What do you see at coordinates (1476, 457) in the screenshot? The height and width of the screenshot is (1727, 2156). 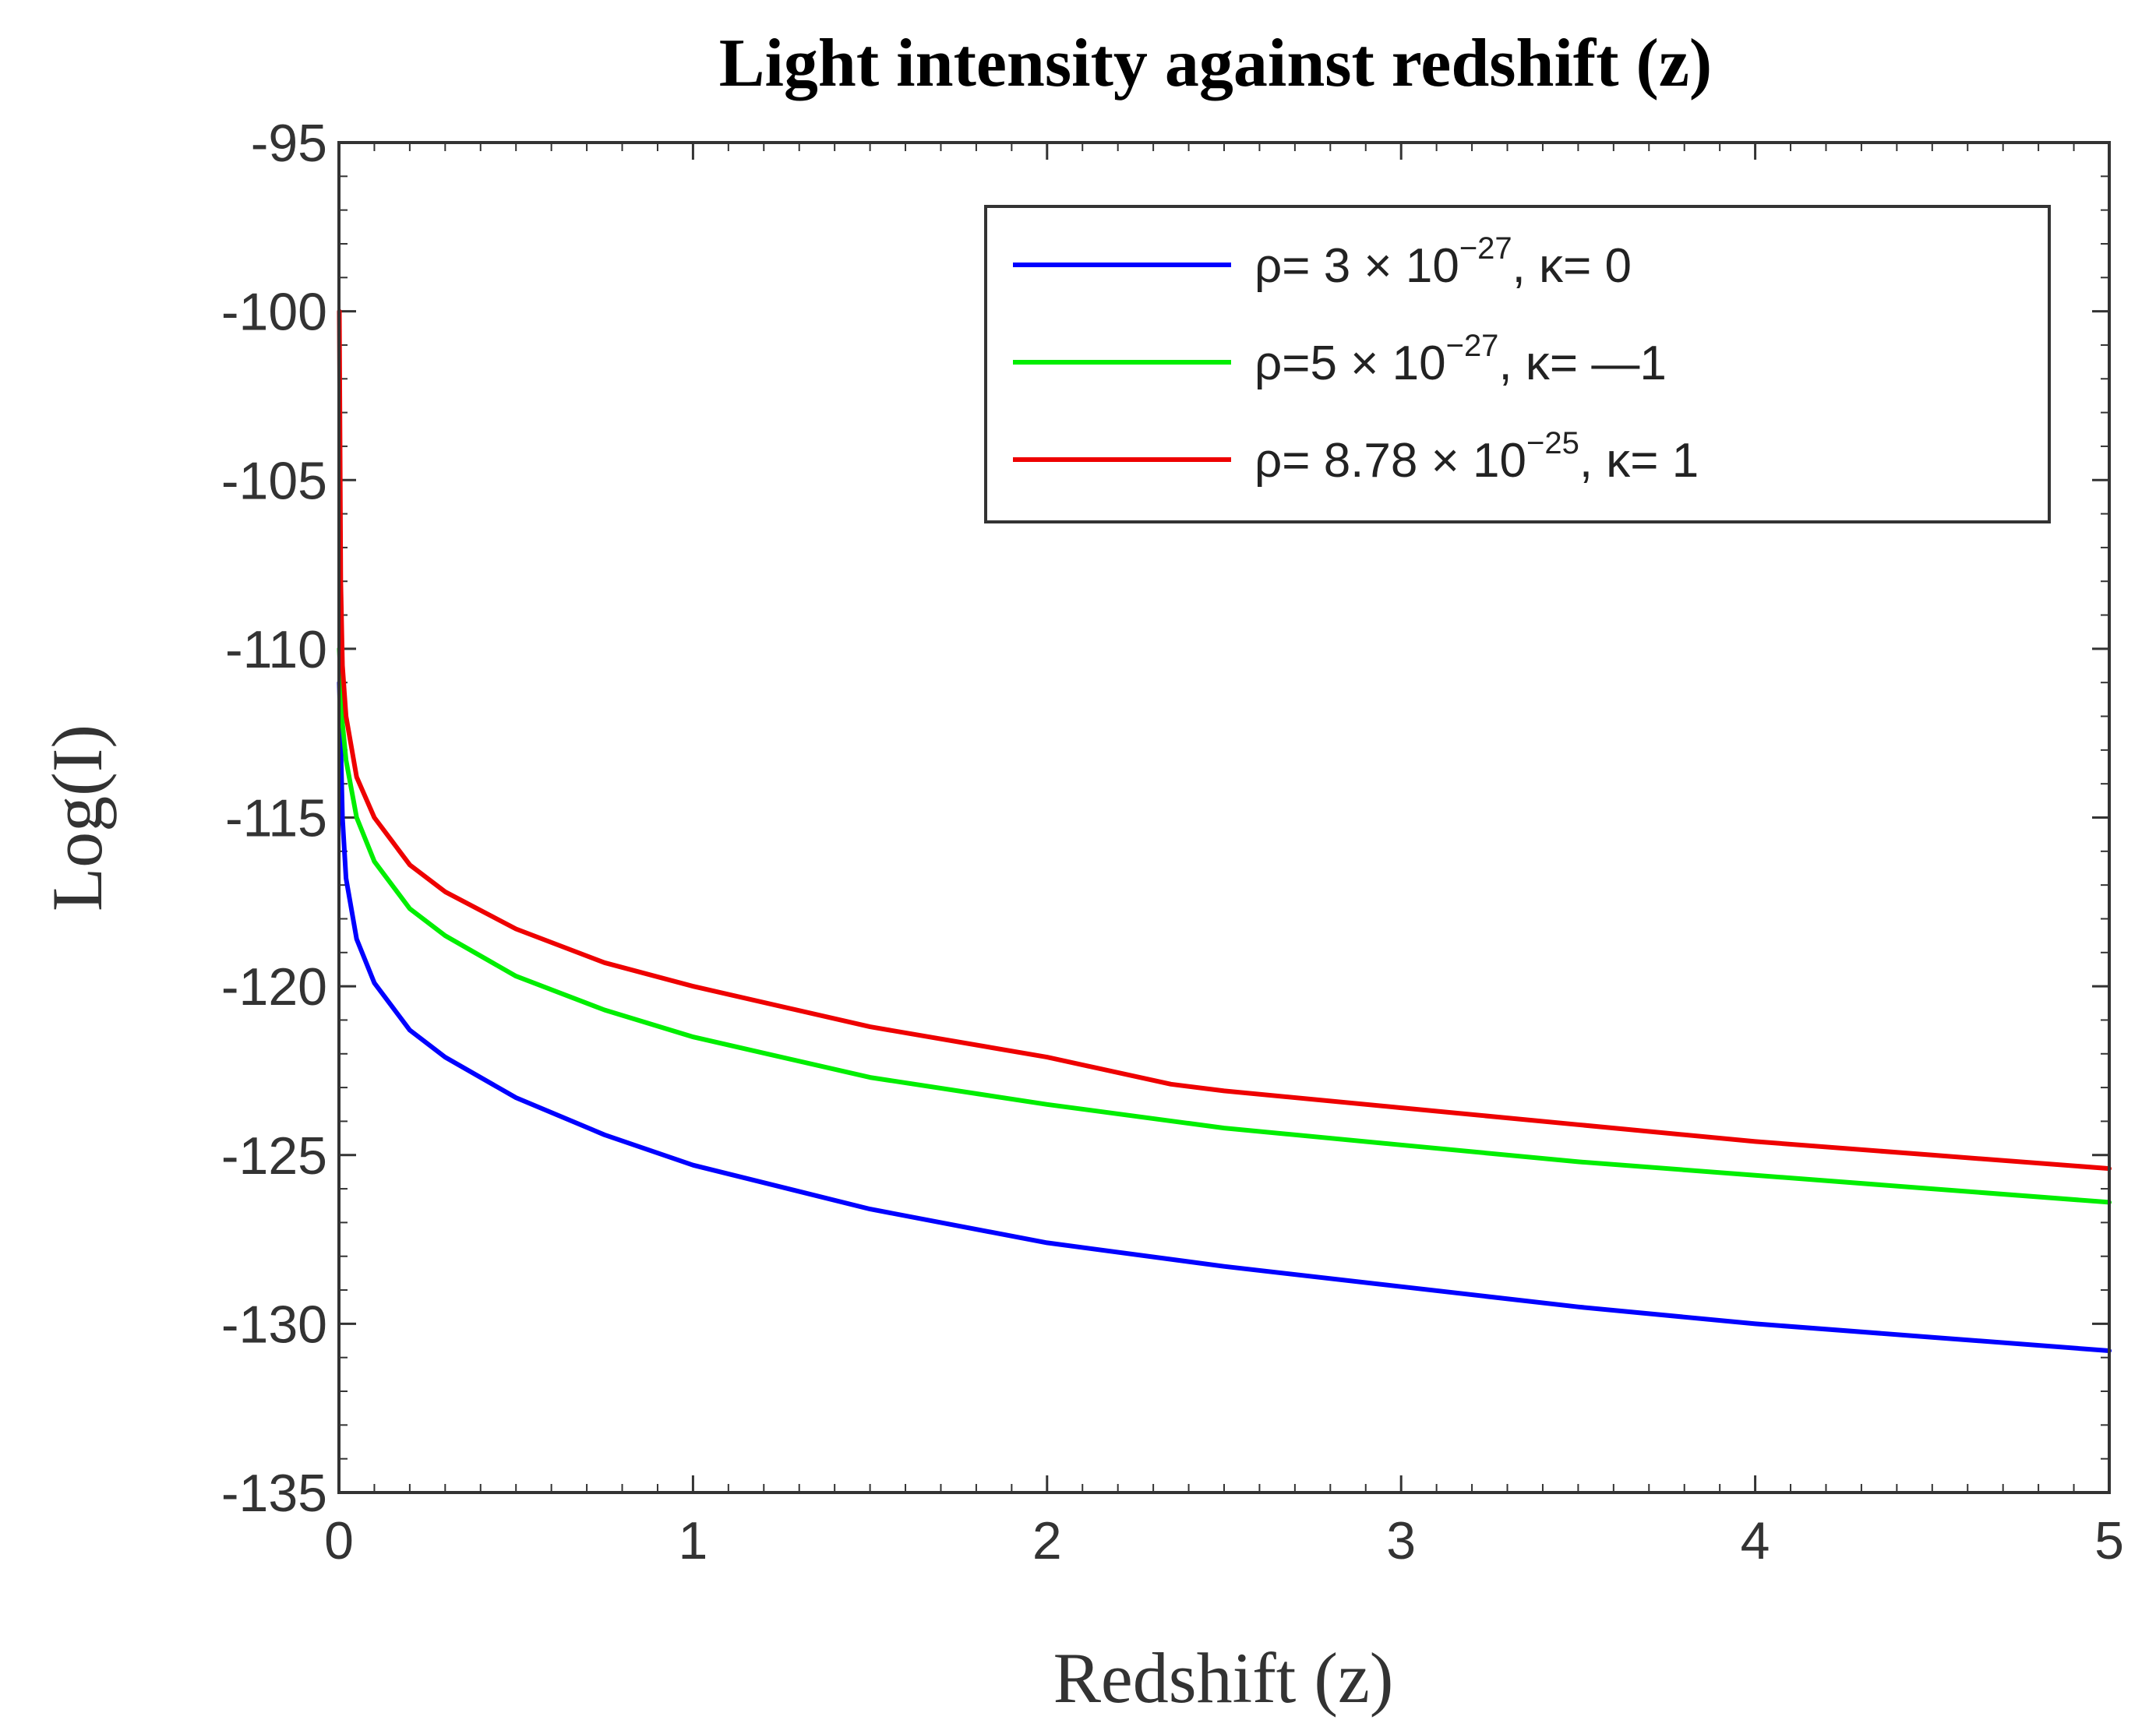 I see `legend-label-2: ρ= 8.78 × 10−25, κ= 1` at bounding box center [1476, 457].